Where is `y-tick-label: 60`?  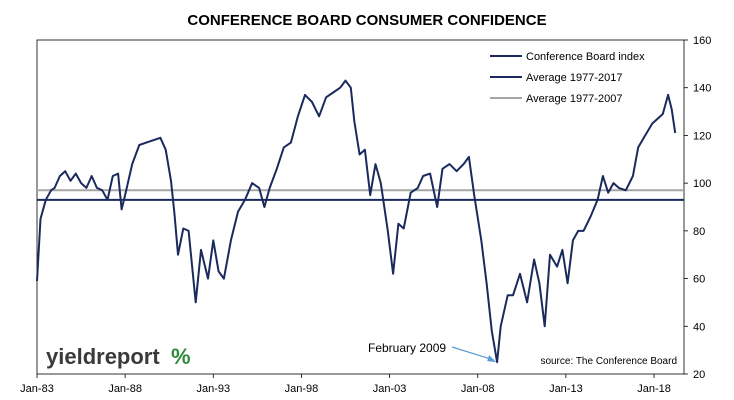 y-tick-label: 60 is located at coordinates (699, 280).